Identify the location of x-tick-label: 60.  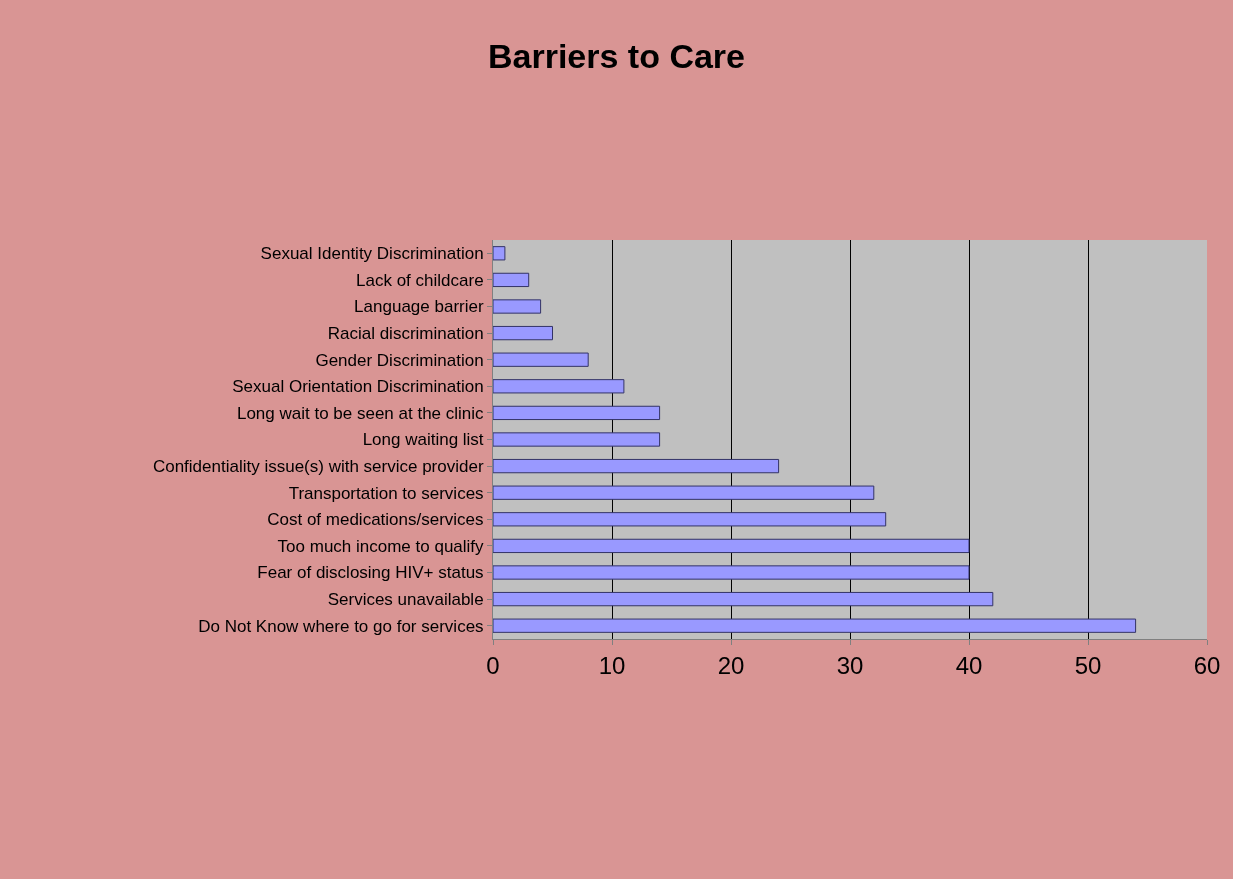
(1207, 665).